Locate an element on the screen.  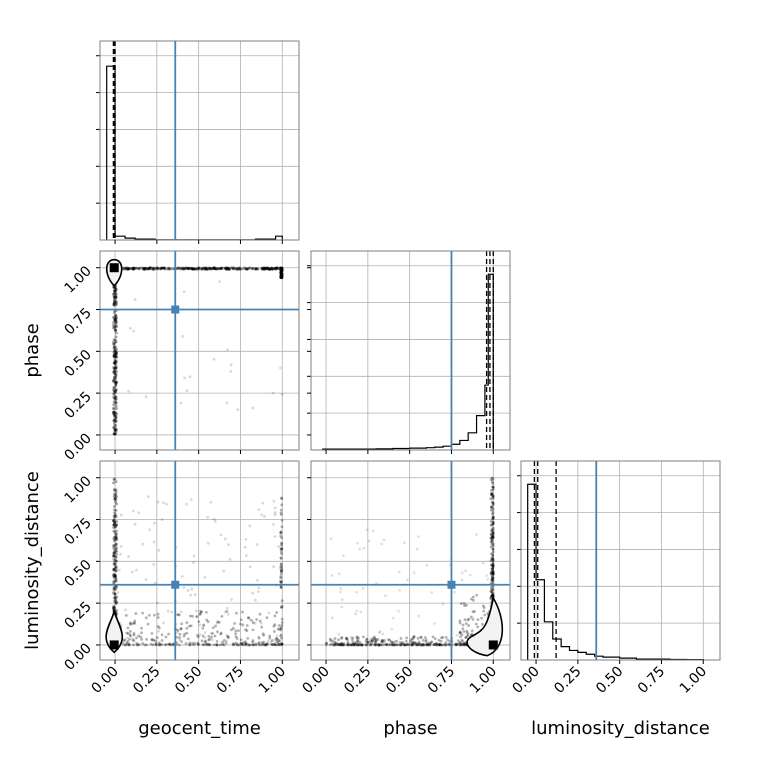
panel-geocent_time-geocent_time is located at coordinates (197, 141).